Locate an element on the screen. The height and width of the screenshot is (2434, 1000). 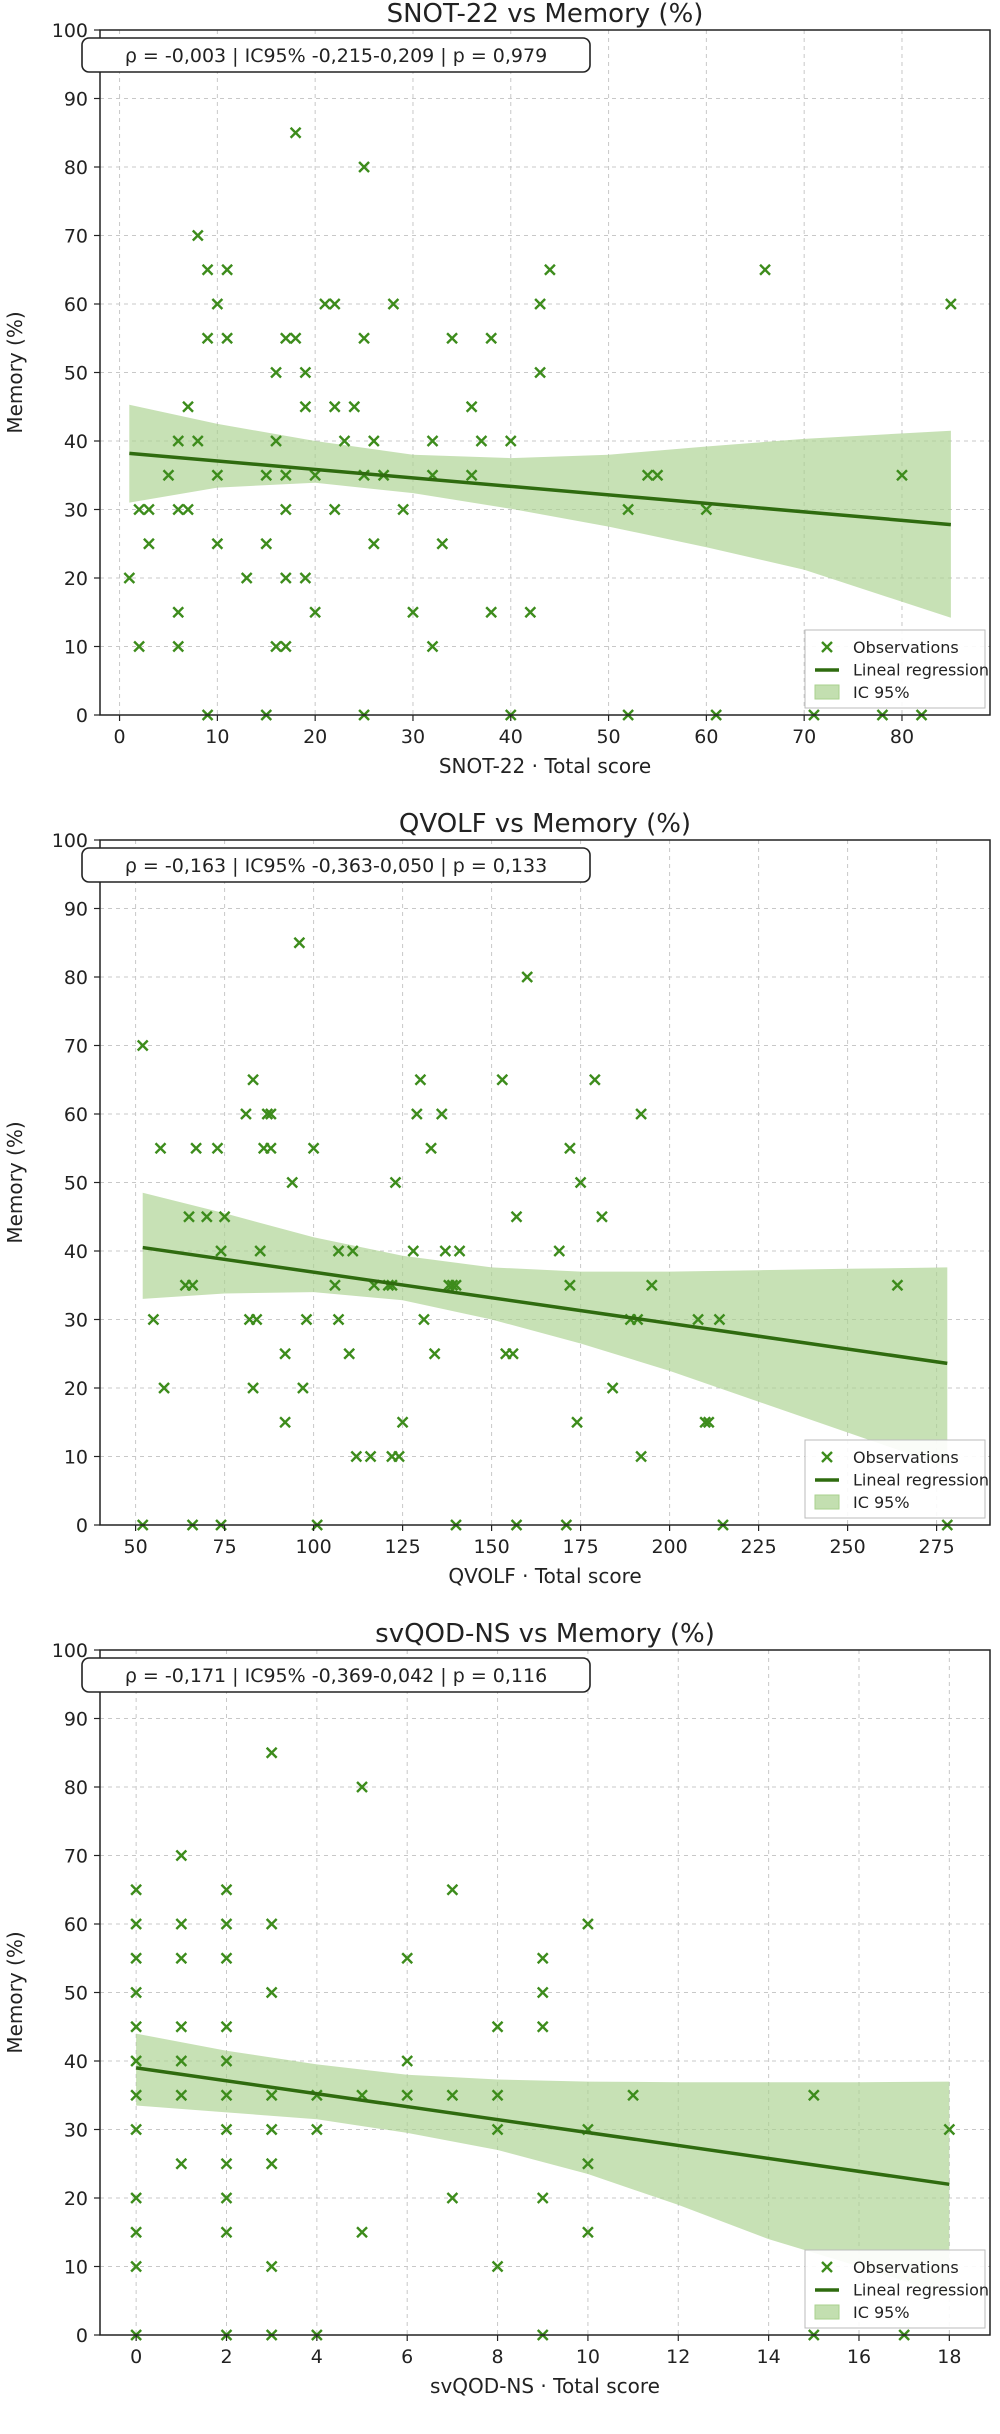
y-tick-label: 70 is located at coordinates (76, 237).